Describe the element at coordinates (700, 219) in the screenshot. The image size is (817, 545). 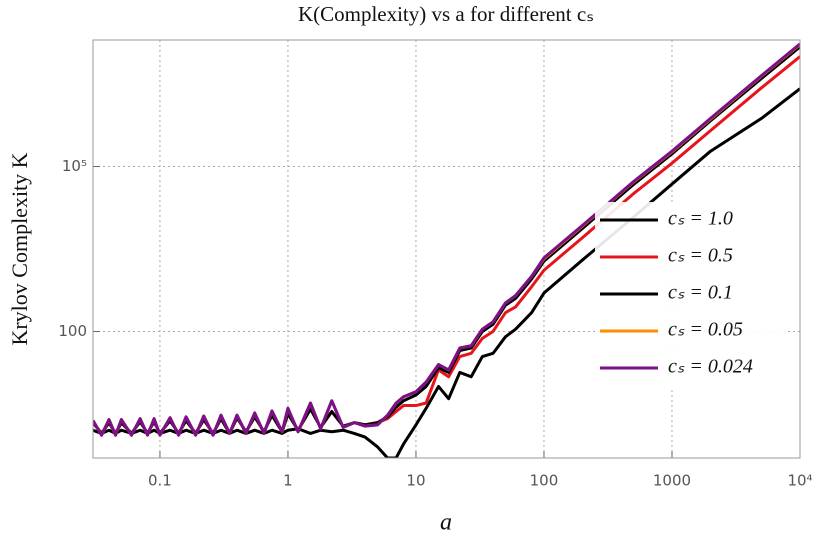
I see `legend-label: cₛ = 1.0` at that location.